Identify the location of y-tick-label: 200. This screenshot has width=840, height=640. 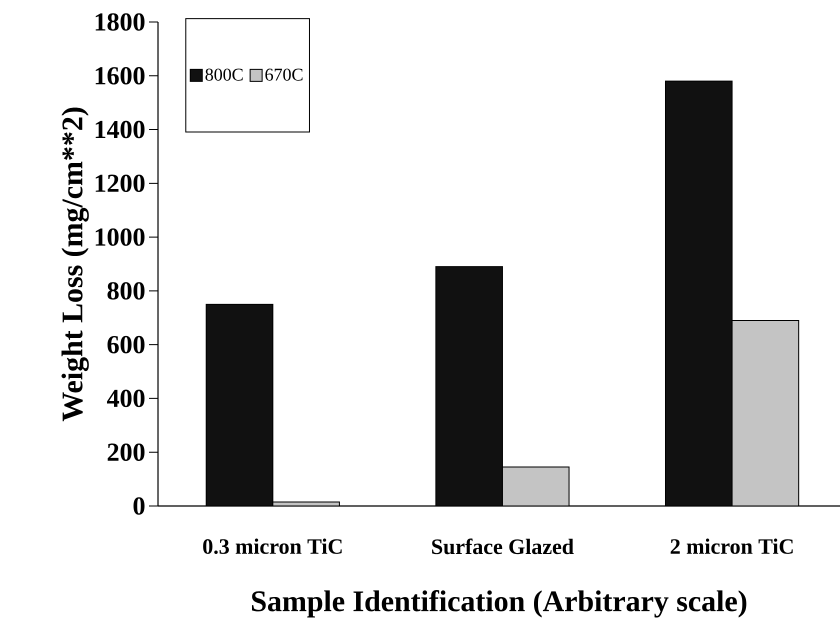
(126, 452).